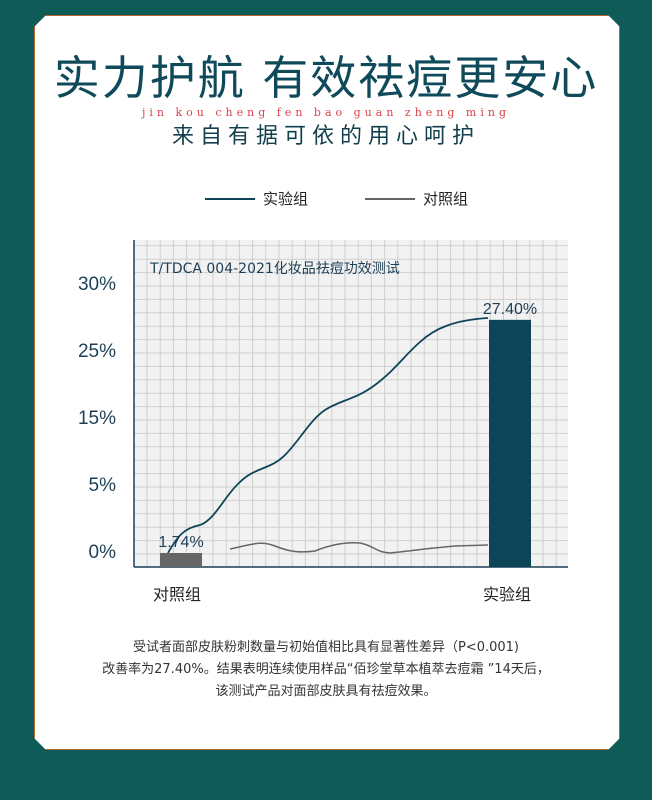  I want to click on y-tick-label: 0%, so click(102, 552).